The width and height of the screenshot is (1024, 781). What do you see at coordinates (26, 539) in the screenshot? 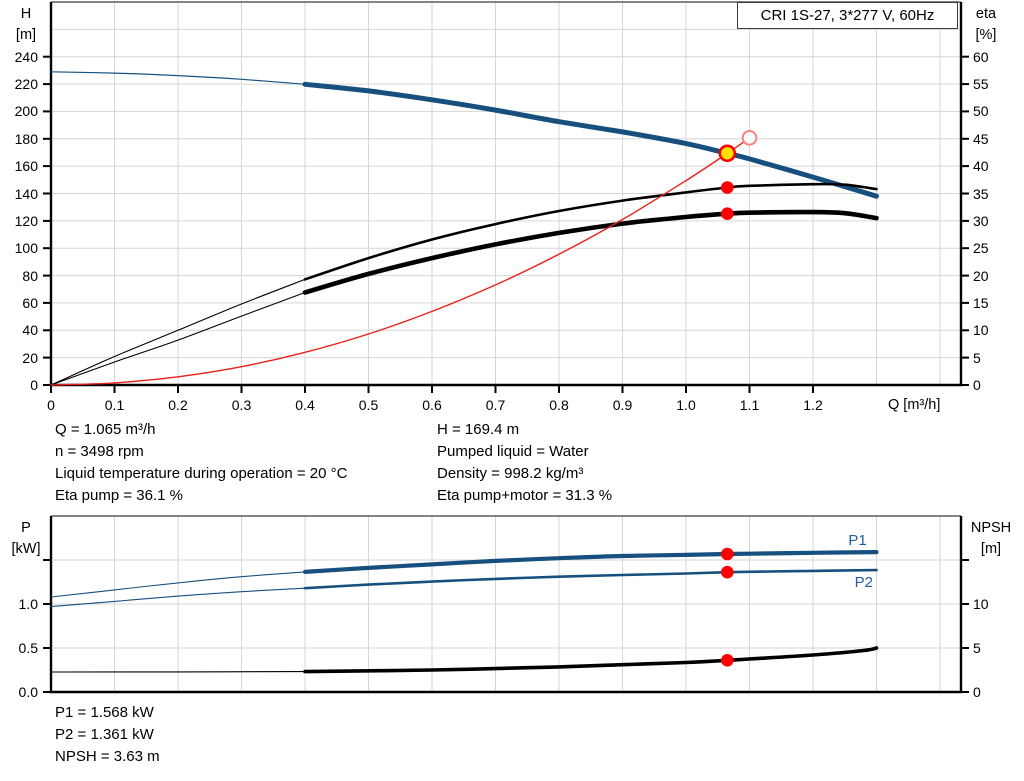
I see `p-axis-caption: P [kW]` at bounding box center [26, 539].